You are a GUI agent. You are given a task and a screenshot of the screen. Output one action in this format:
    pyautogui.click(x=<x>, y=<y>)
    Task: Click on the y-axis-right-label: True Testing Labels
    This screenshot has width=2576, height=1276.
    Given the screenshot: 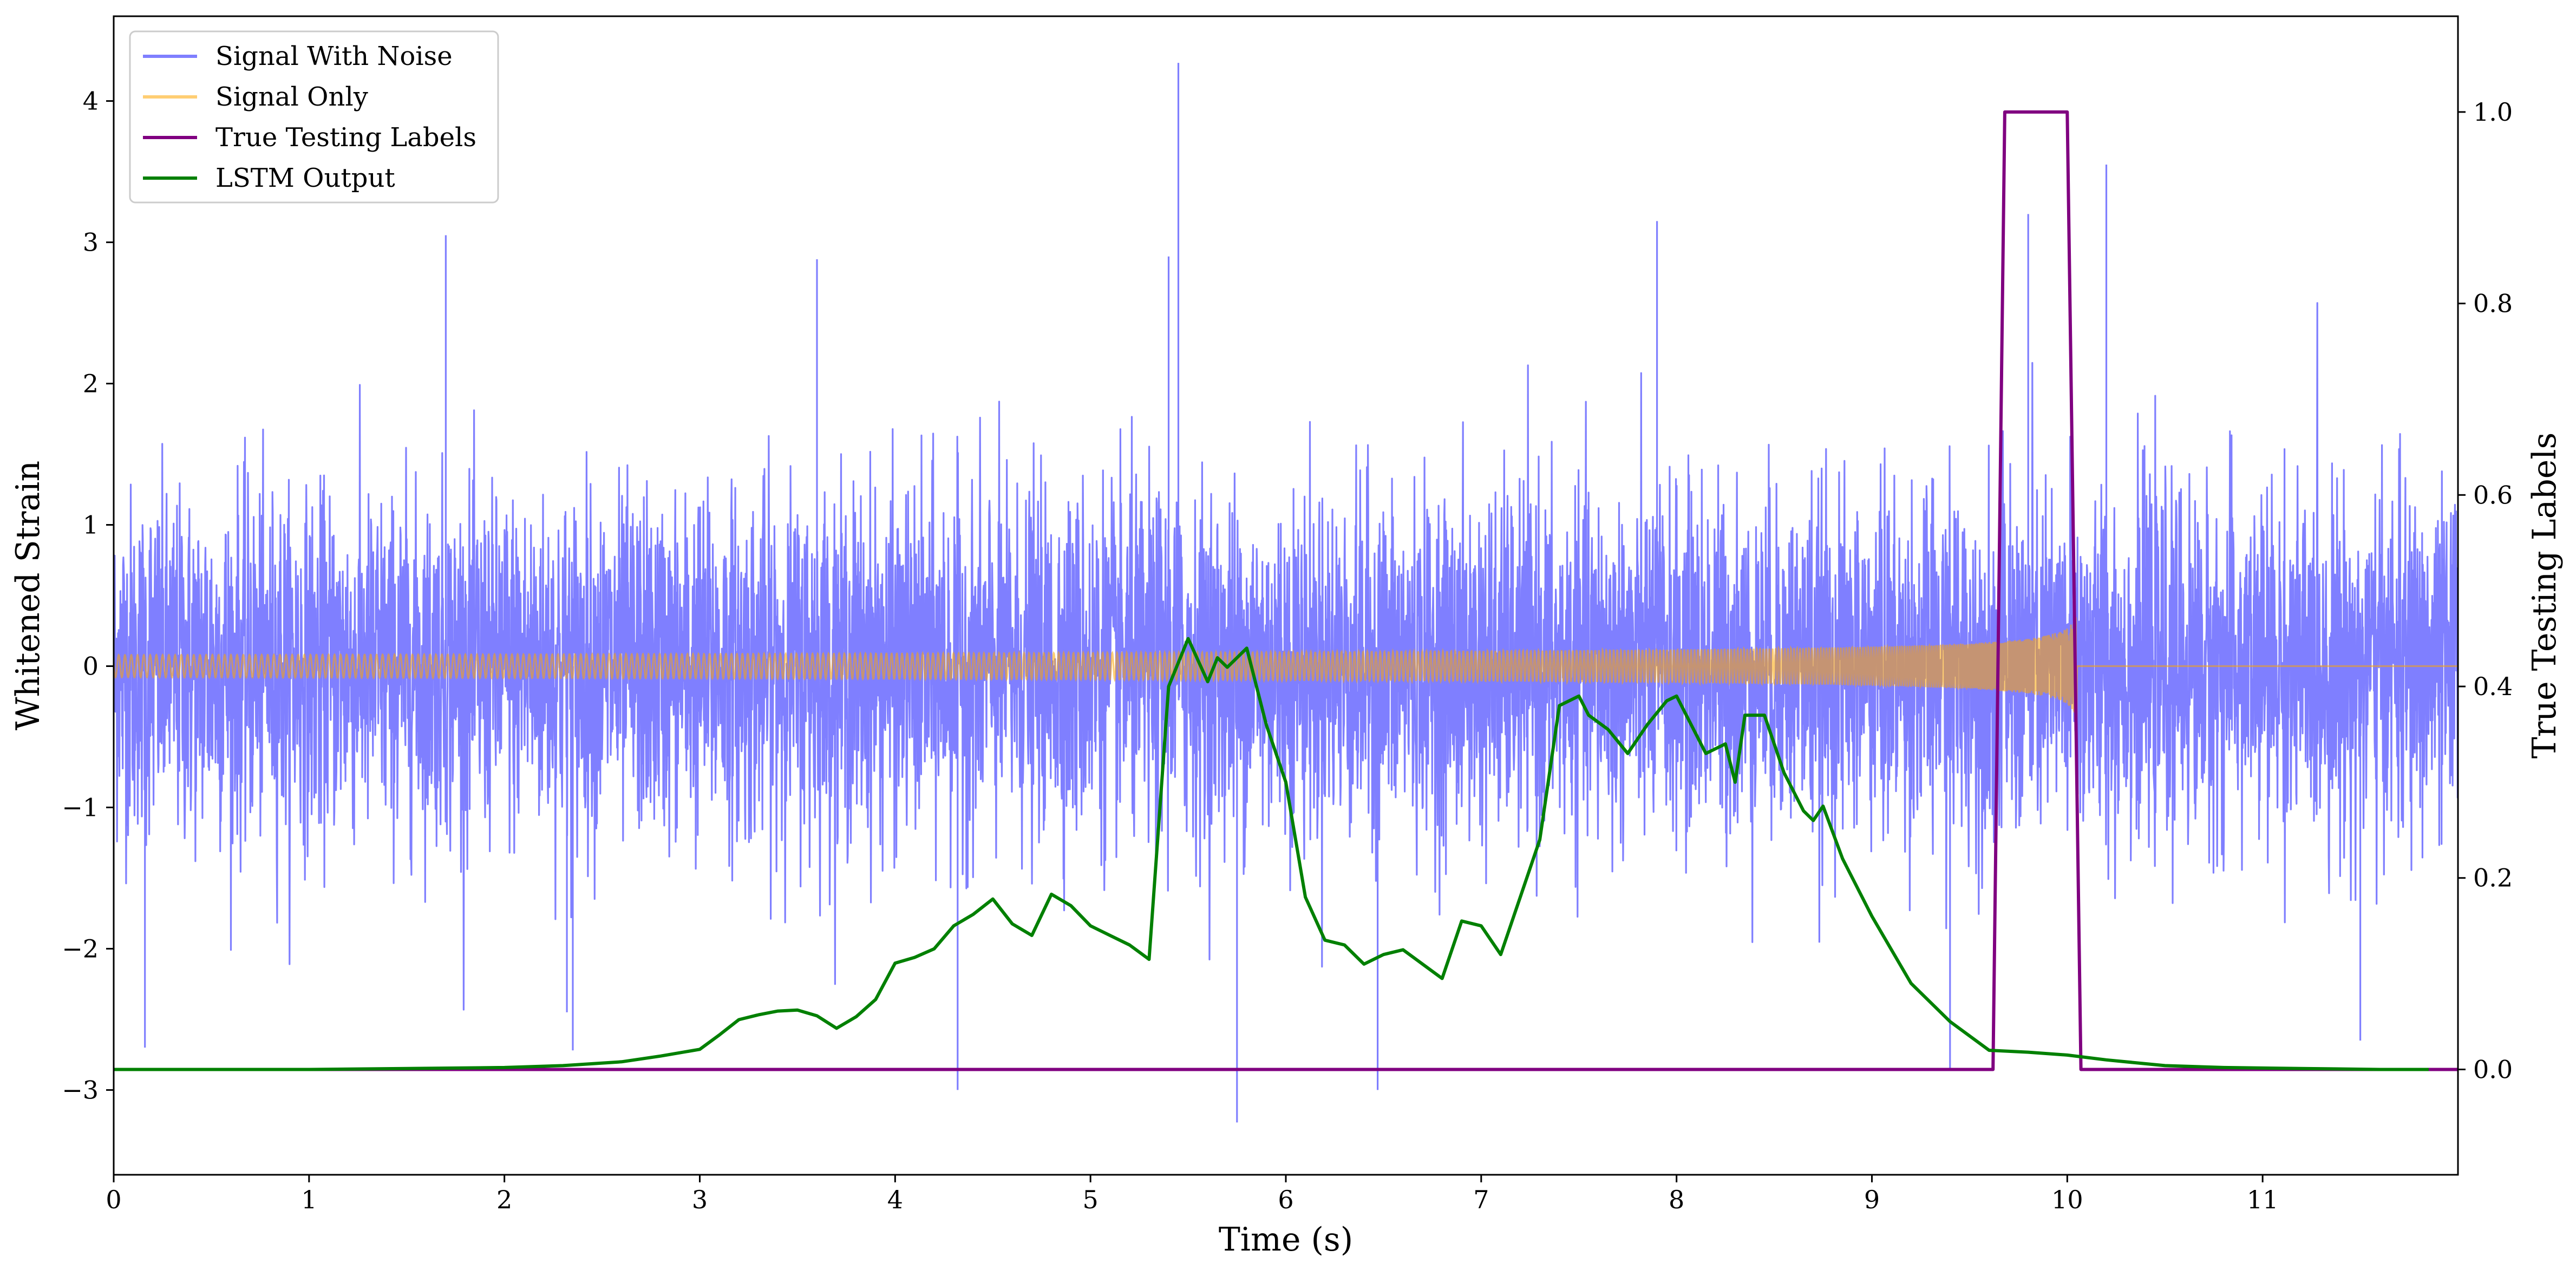 What is the action you would take?
    pyautogui.click(x=2545, y=596)
    